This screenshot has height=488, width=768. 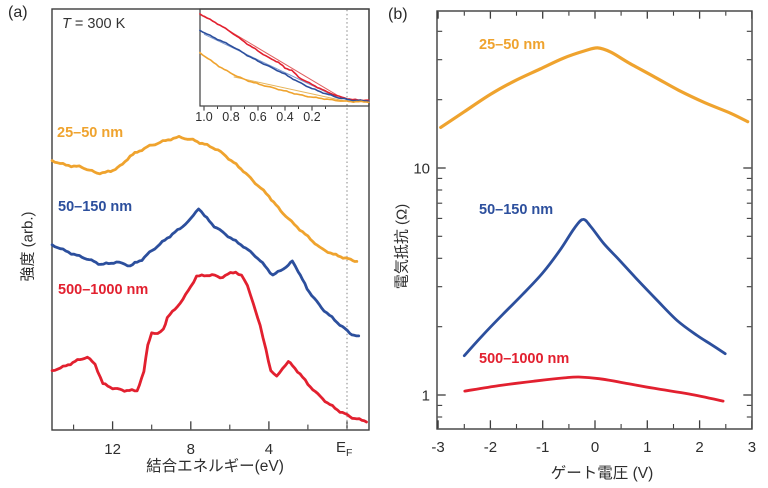 What do you see at coordinates (752, 447) in the screenshot?
I see `b-x-tick-label: 3` at bounding box center [752, 447].